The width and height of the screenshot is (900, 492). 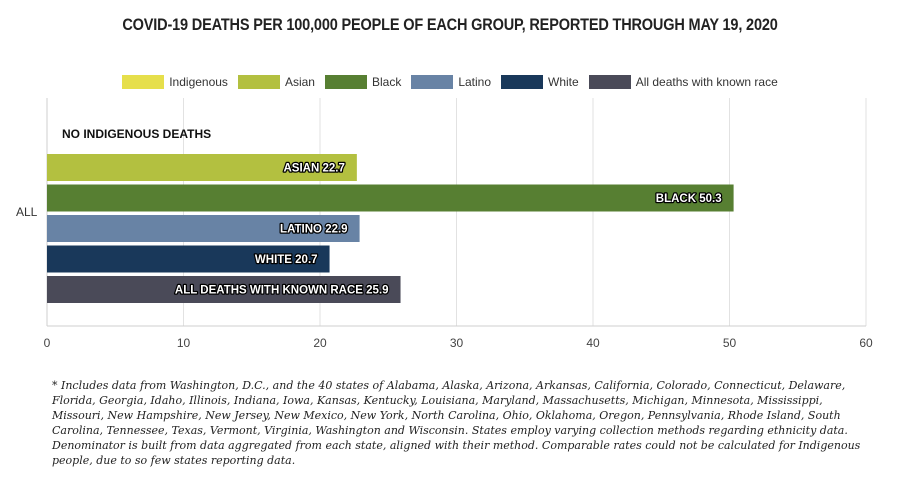 I want to click on category-label: ALL, so click(x=27, y=212).